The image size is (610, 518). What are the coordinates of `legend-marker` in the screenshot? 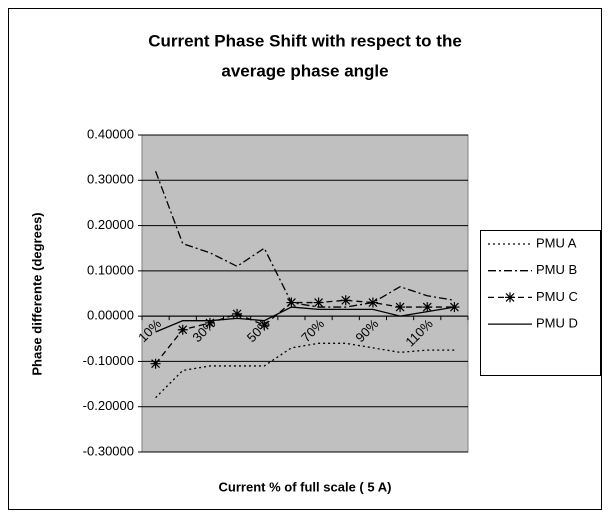 It's located at (510, 297).